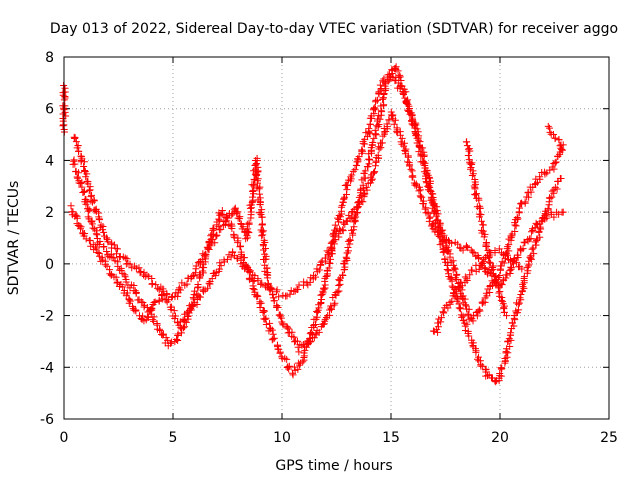 This screenshot has width=640, height=480. I want to click on y-tick-label: 4, so click(49, 161).